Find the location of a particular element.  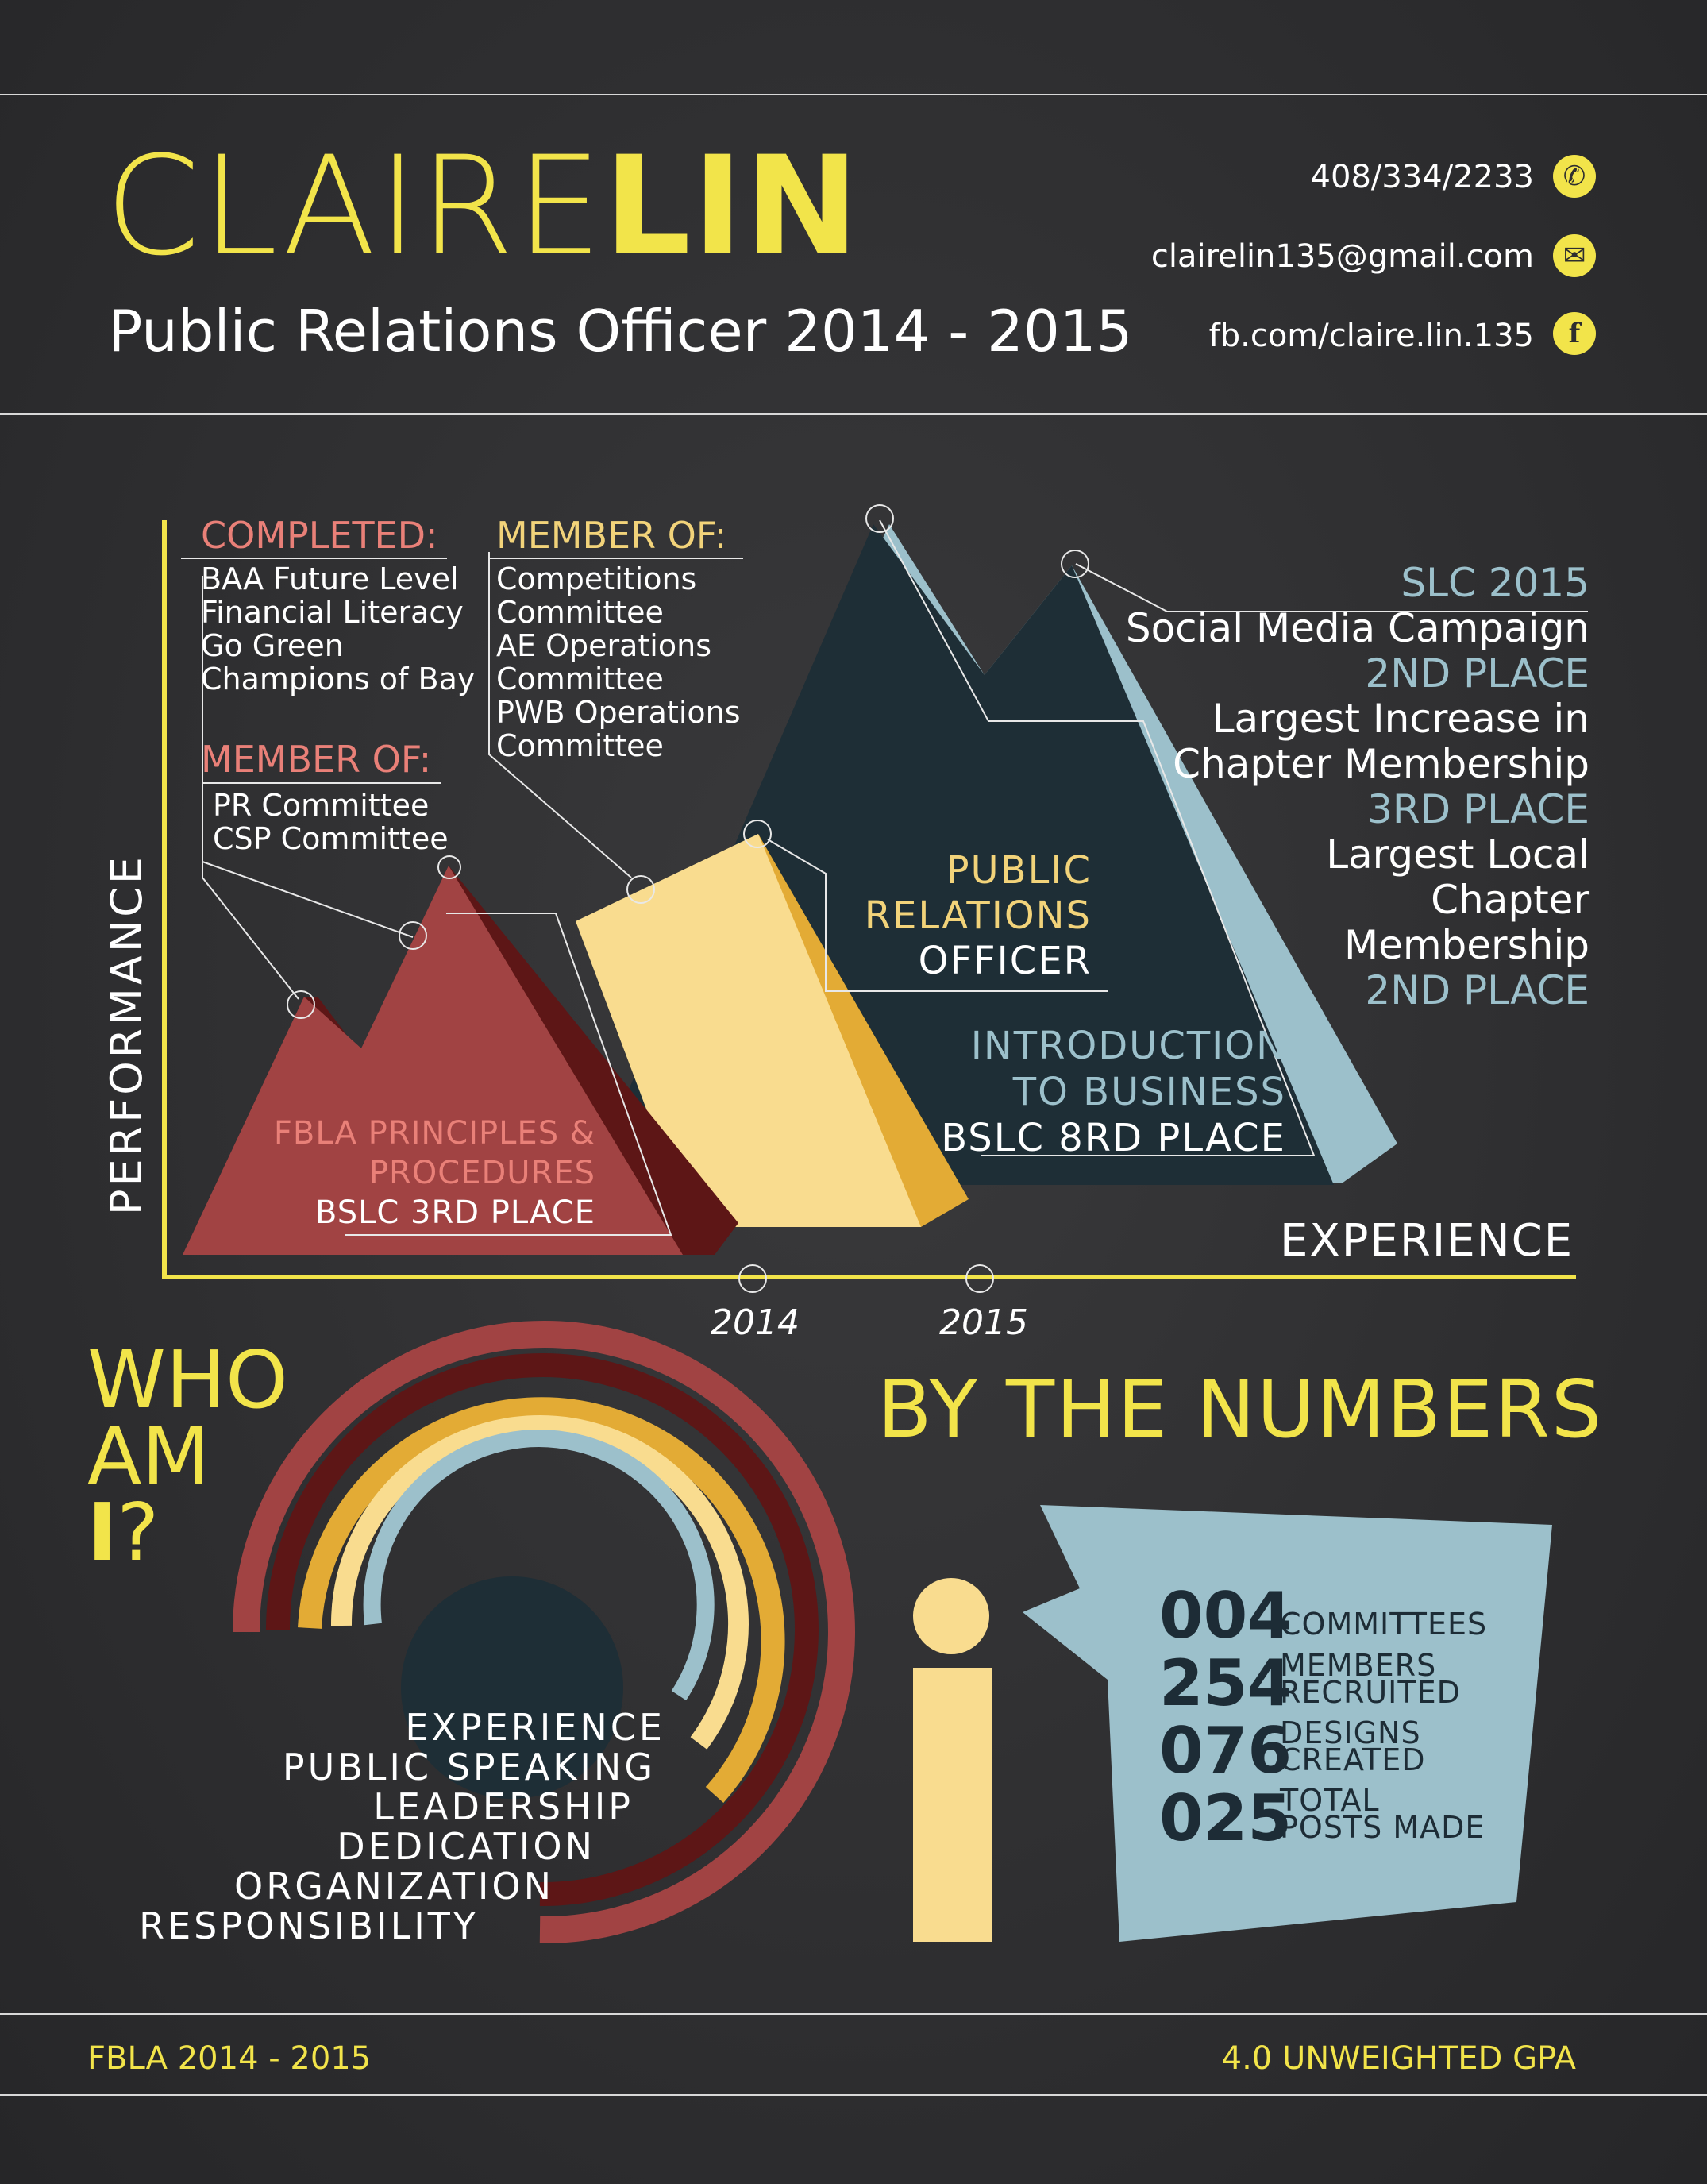

year-2015-label: 2015 is located at coordinates (983, 1322).